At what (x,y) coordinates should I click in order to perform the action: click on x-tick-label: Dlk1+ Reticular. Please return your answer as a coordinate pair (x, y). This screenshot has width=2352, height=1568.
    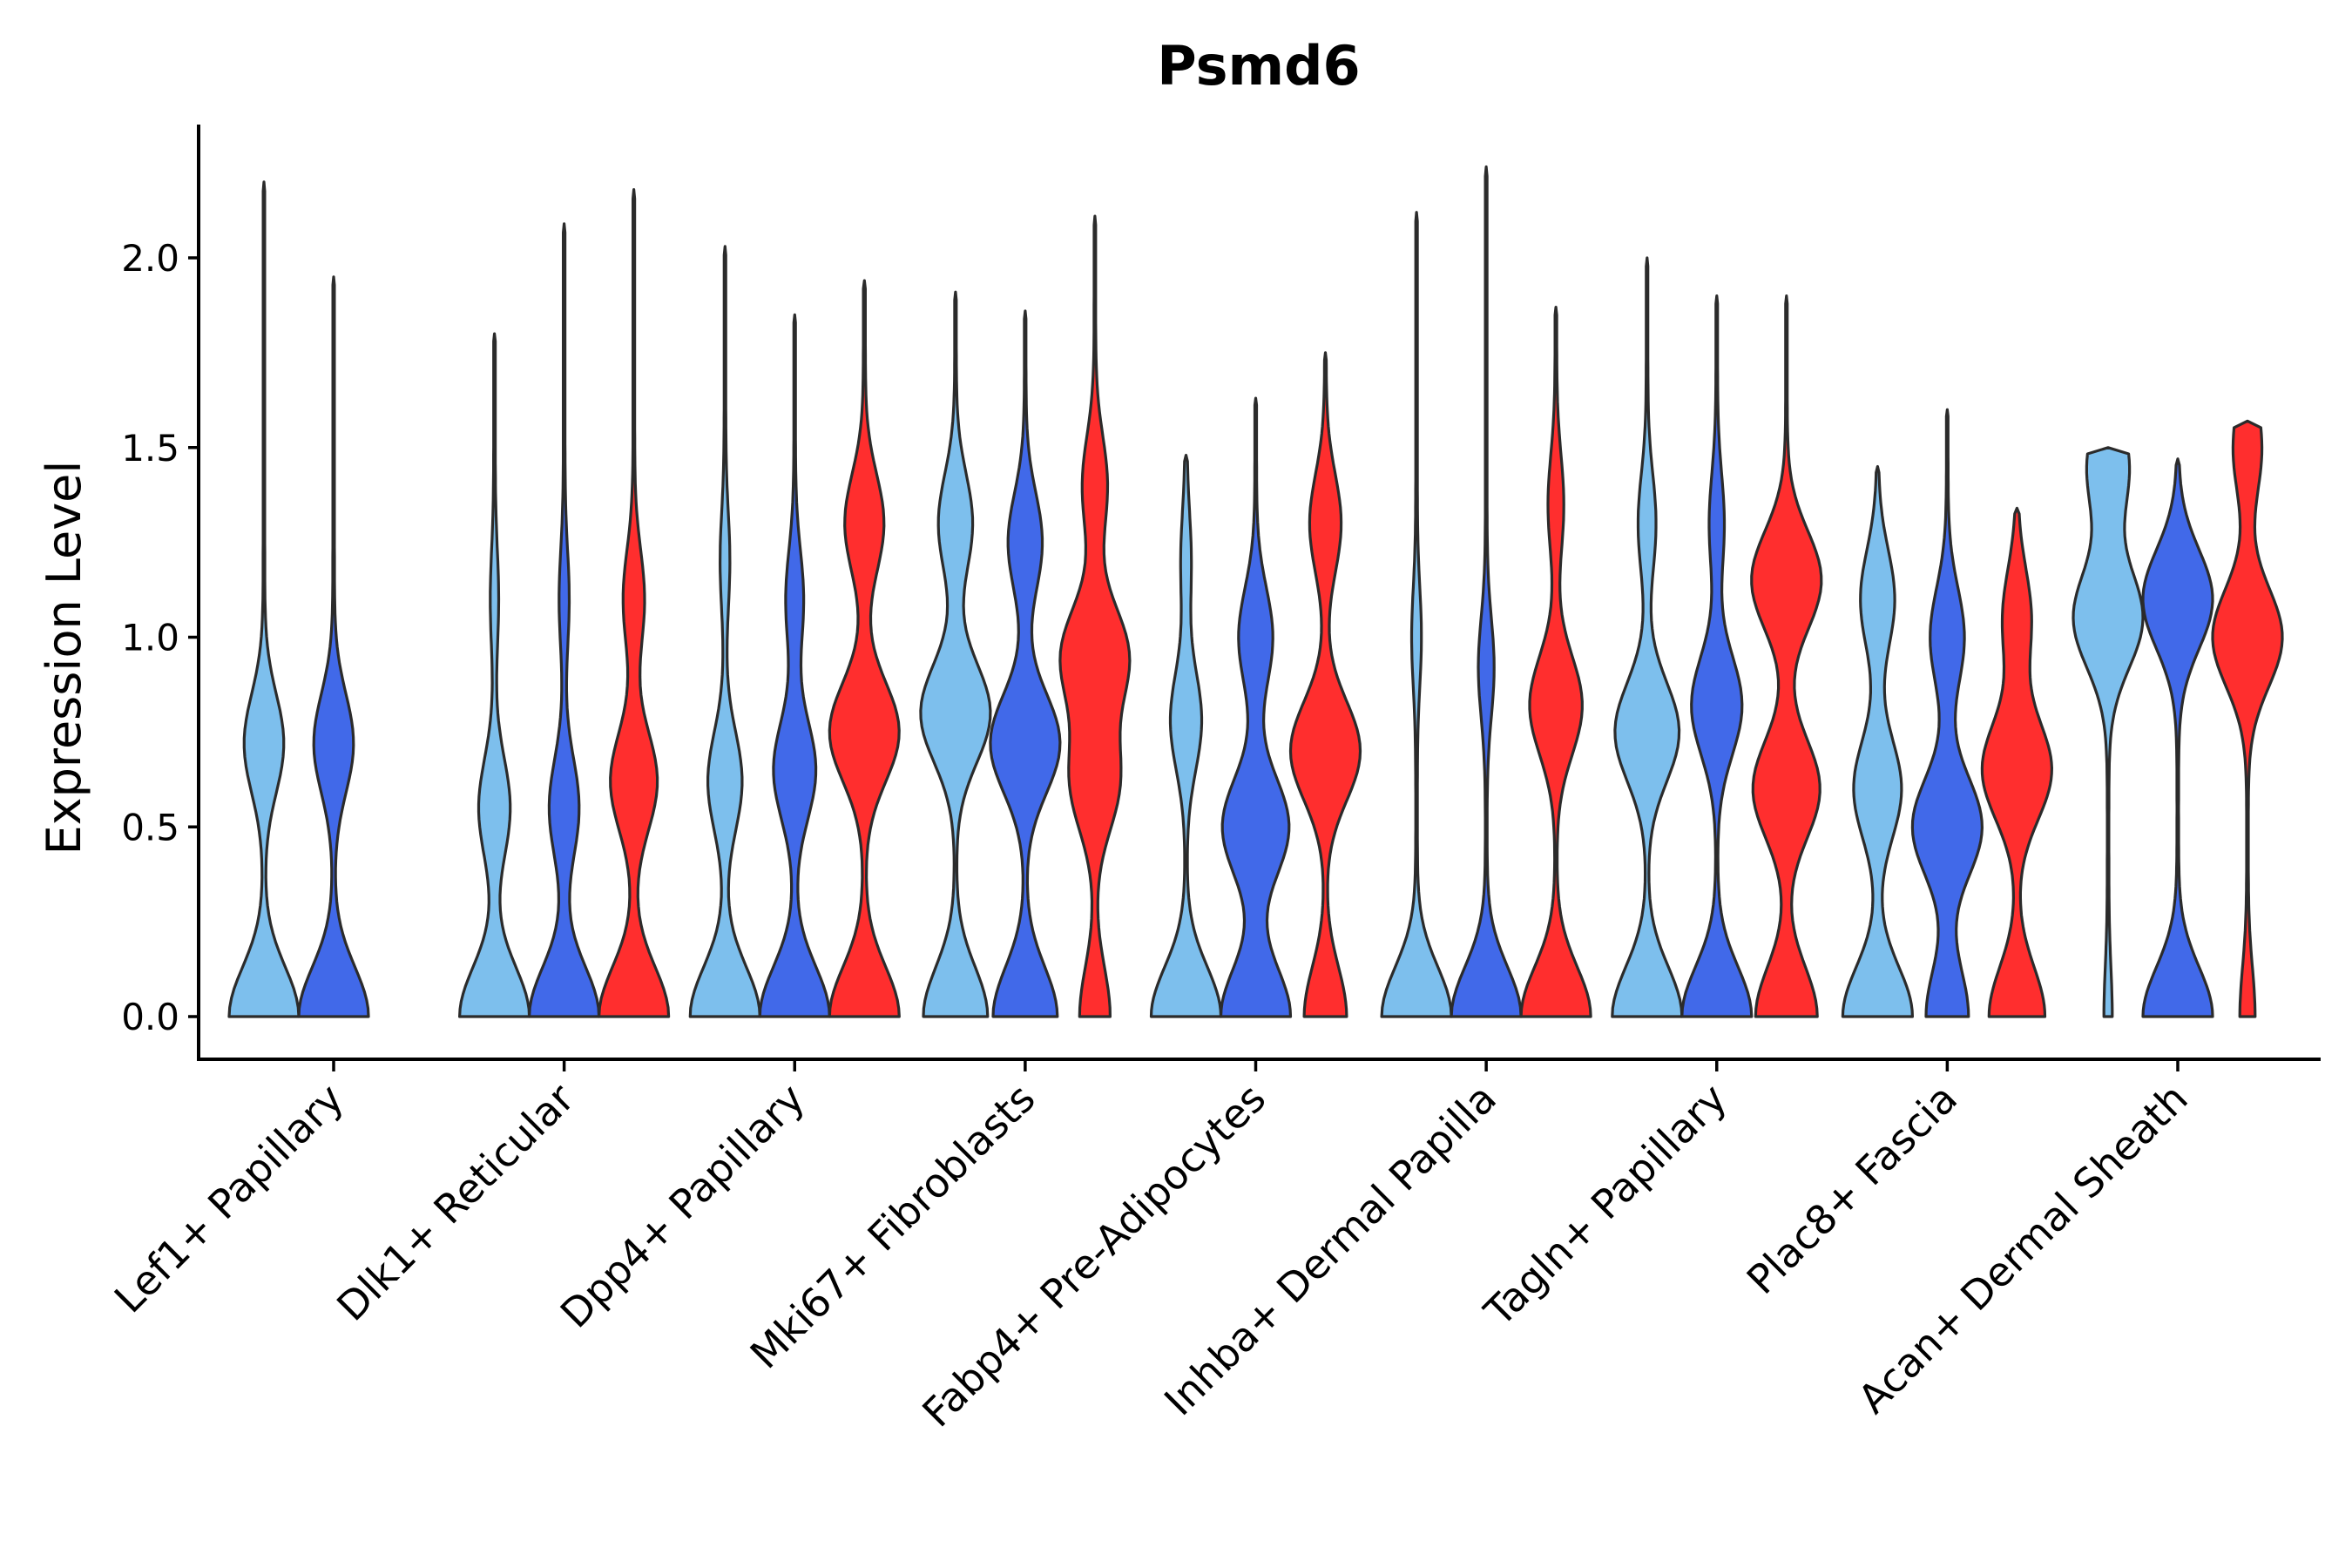
    Looking at the image, I should click on (455, 1202).